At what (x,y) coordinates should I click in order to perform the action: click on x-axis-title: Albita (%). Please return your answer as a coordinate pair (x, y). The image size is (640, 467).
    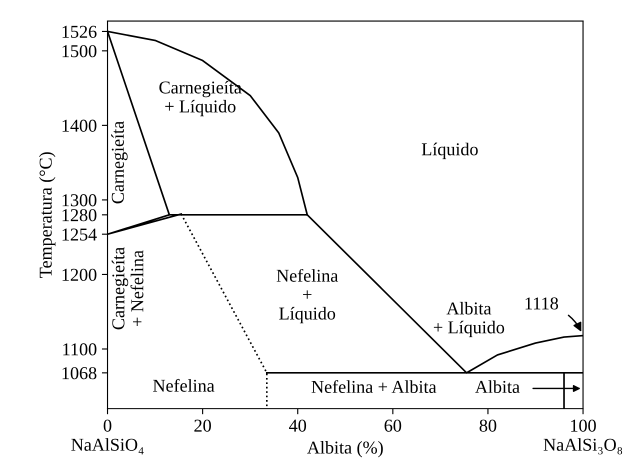
    Looking at the image, I should click on (345, 449).